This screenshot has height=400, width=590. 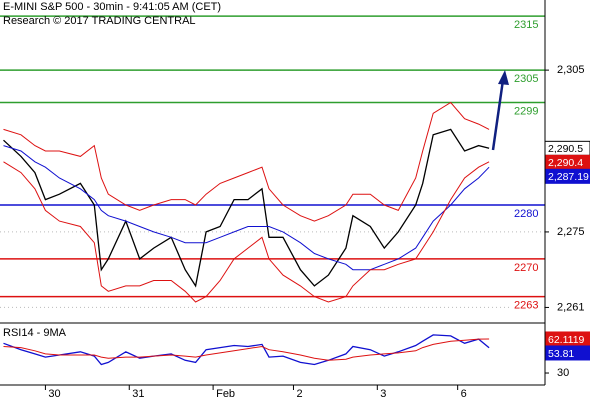 What do you see at coordinates (571, 70) in the screenshot?
I see `y-tick-label: 2,305` at bounding box center [571, 70].